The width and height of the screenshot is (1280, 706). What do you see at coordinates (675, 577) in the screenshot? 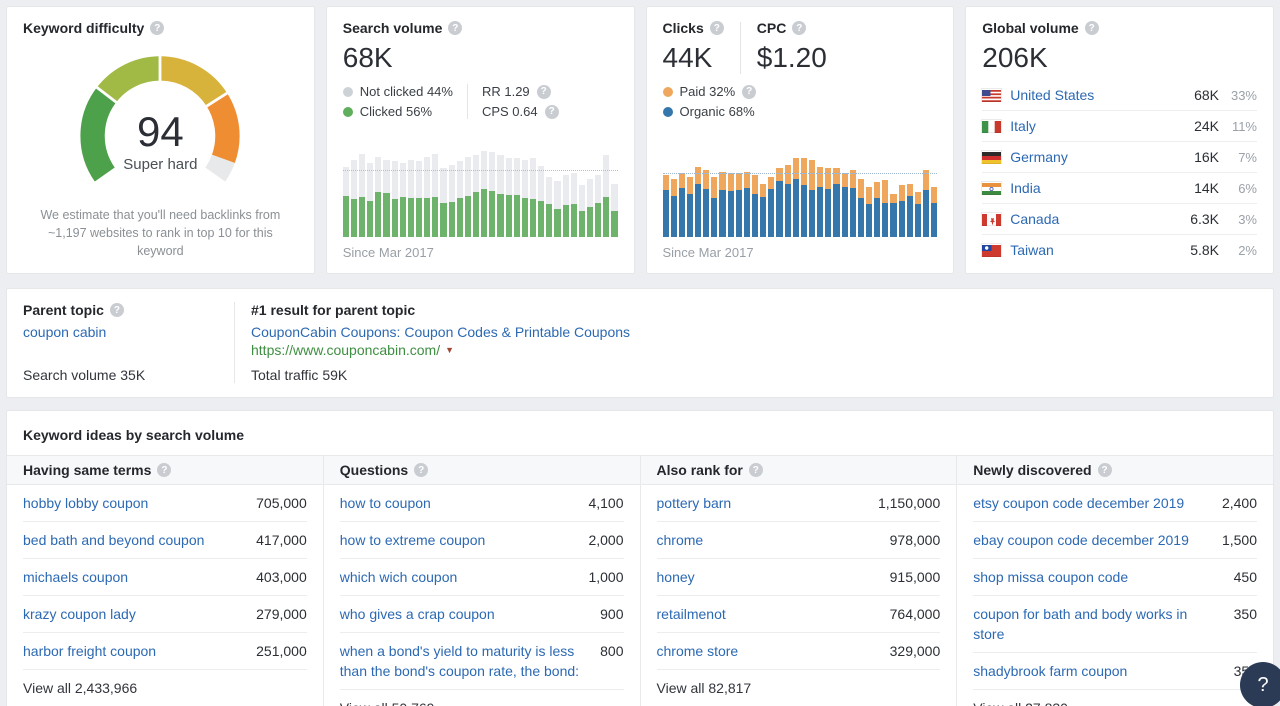
I see `keyword-link: honey` at bounding box center [675, 577].